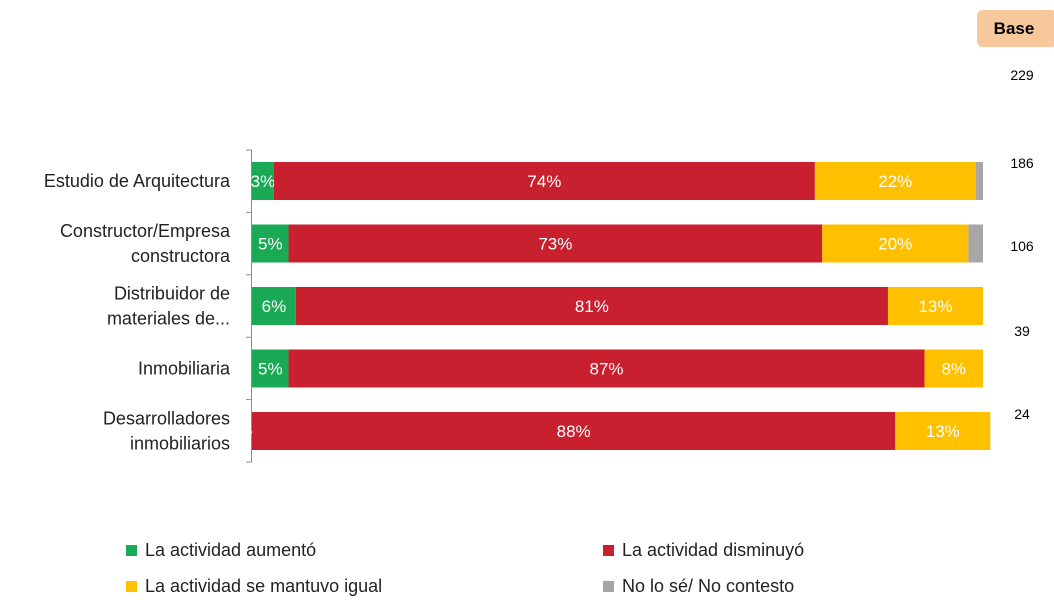 This screenshot has height=603, width=1054. I want to click on data-label: 20%, so click(895, 244).